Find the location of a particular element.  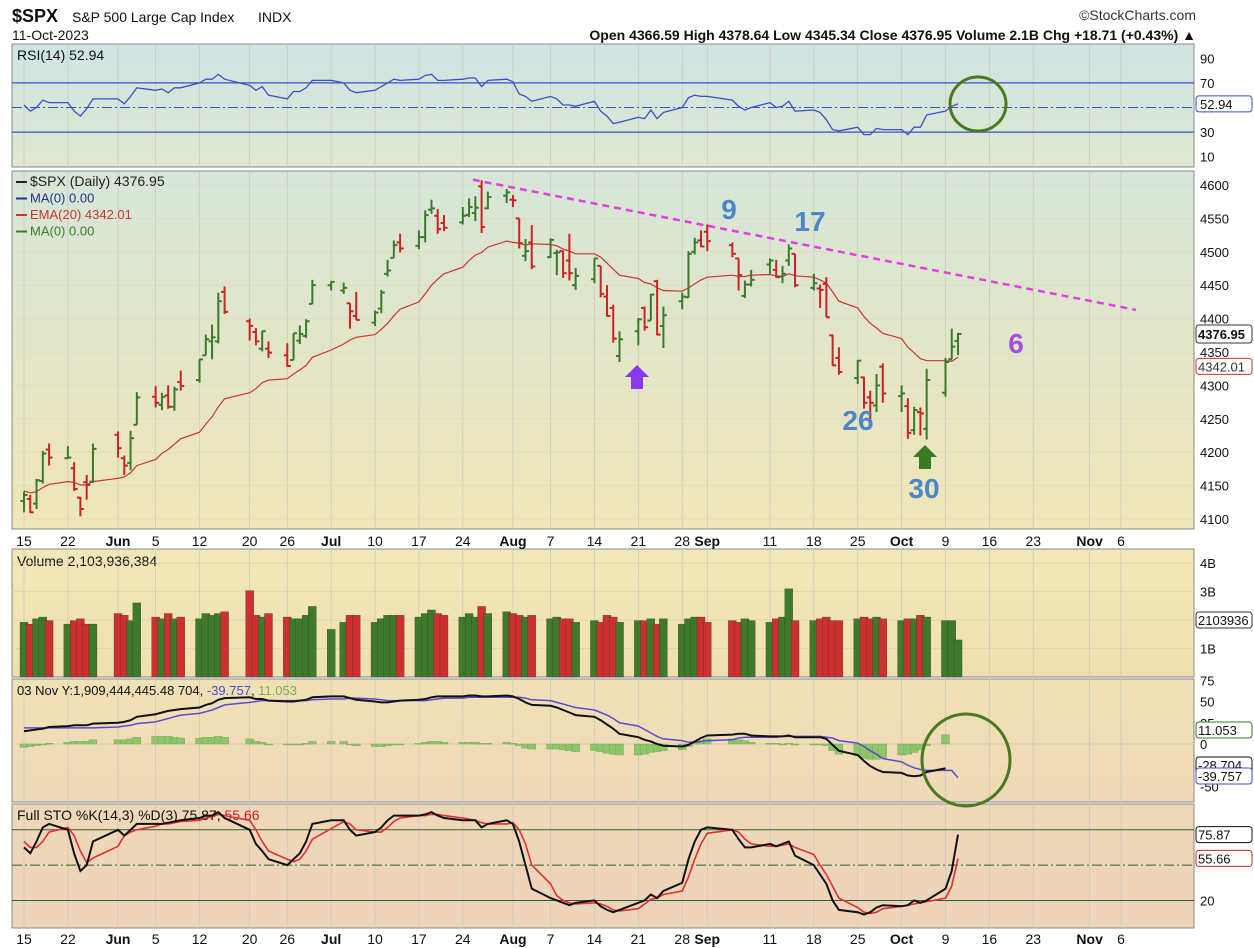

sto-value-tag: 75.87 is located at coordinates (1214, 835).